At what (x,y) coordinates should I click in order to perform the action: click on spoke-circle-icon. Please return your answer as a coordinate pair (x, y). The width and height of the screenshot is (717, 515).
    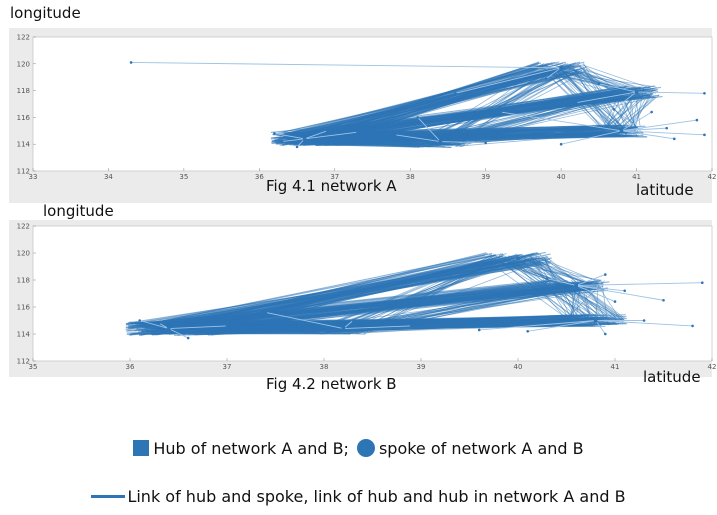
    Looking at the image, I should click on (365, 448).